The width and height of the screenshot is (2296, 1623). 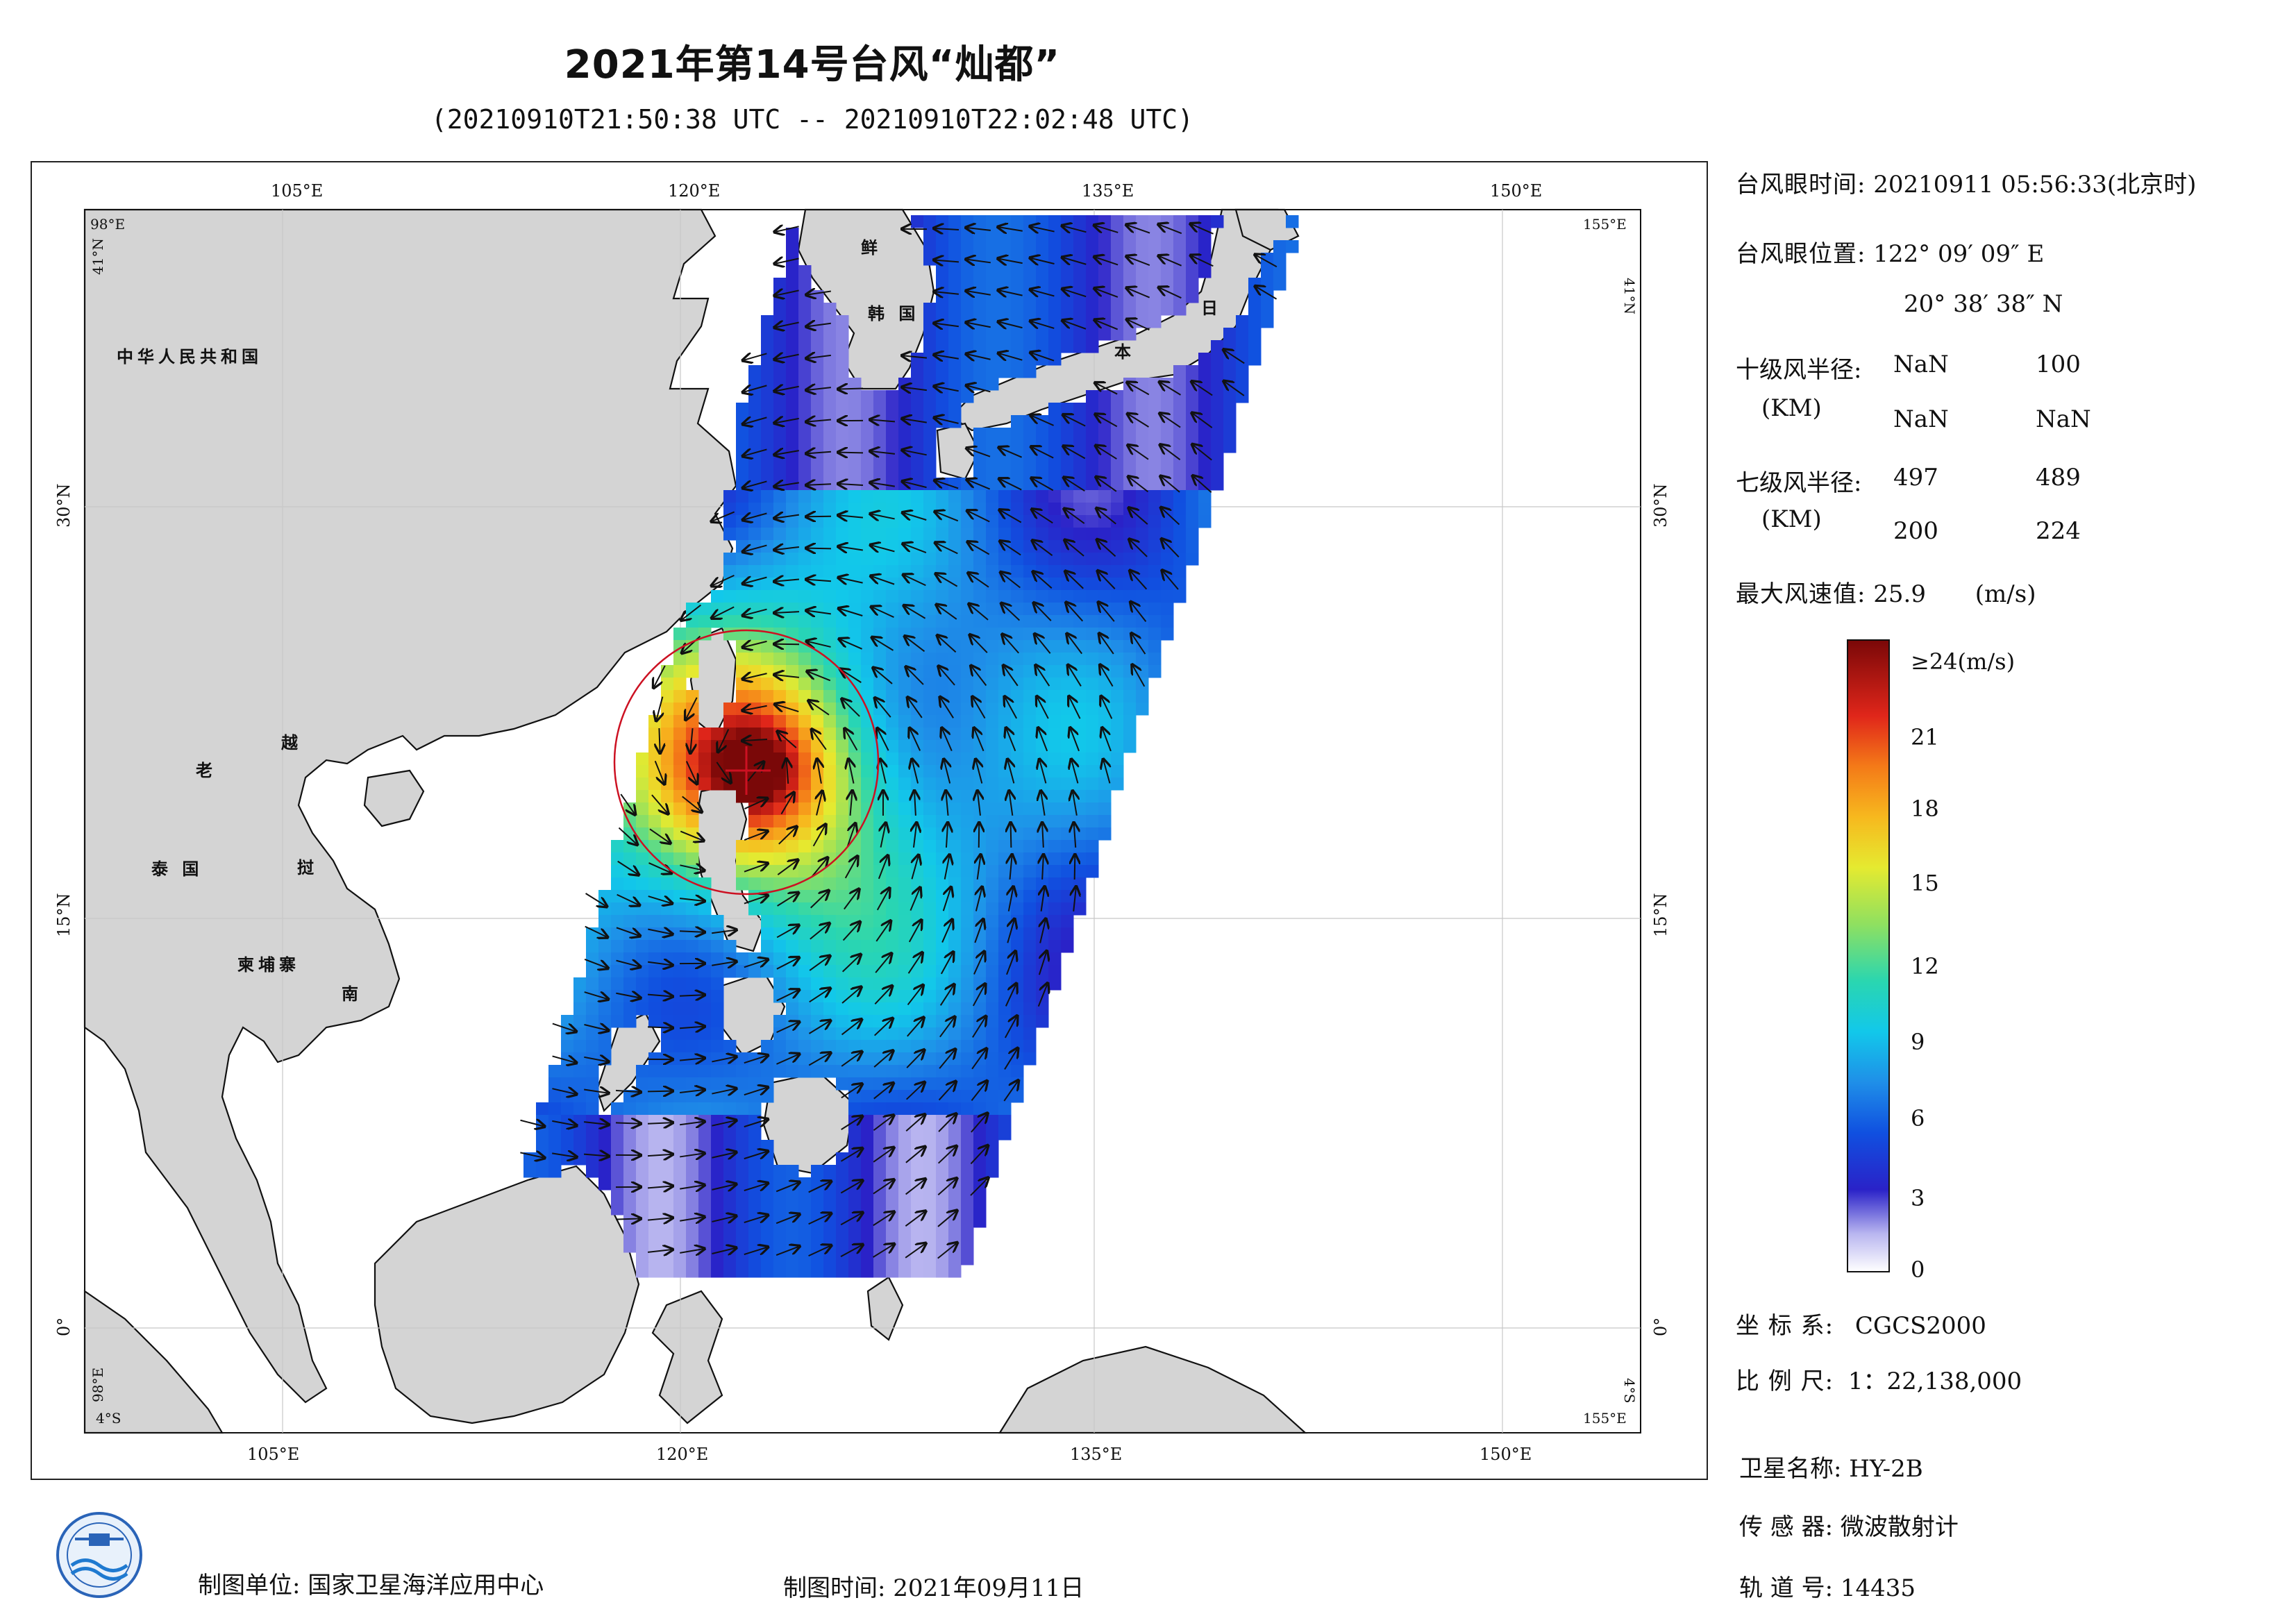 What do you see at coordinates (988, 1588) in the screenshot?
I see `date-value: 2021年09月11日` at bounding box center [988, 1588].